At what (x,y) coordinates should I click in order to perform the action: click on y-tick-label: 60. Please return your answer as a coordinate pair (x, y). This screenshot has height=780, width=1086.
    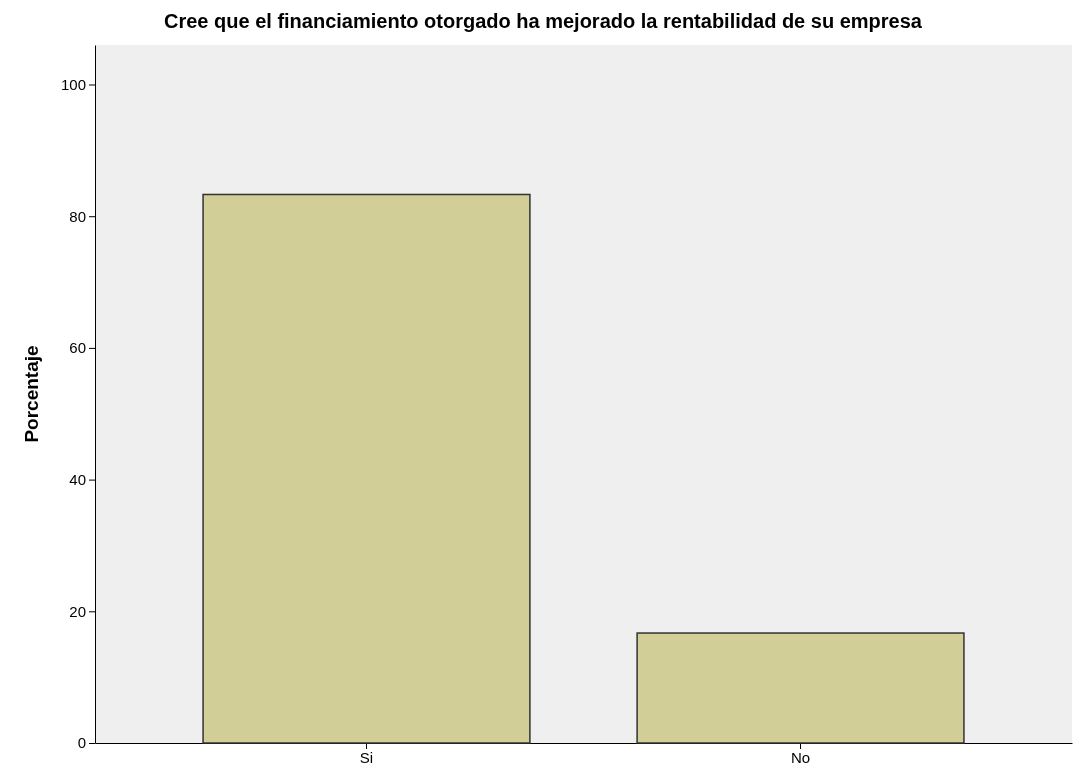
    Looking at the image, I should click on (77, 348).